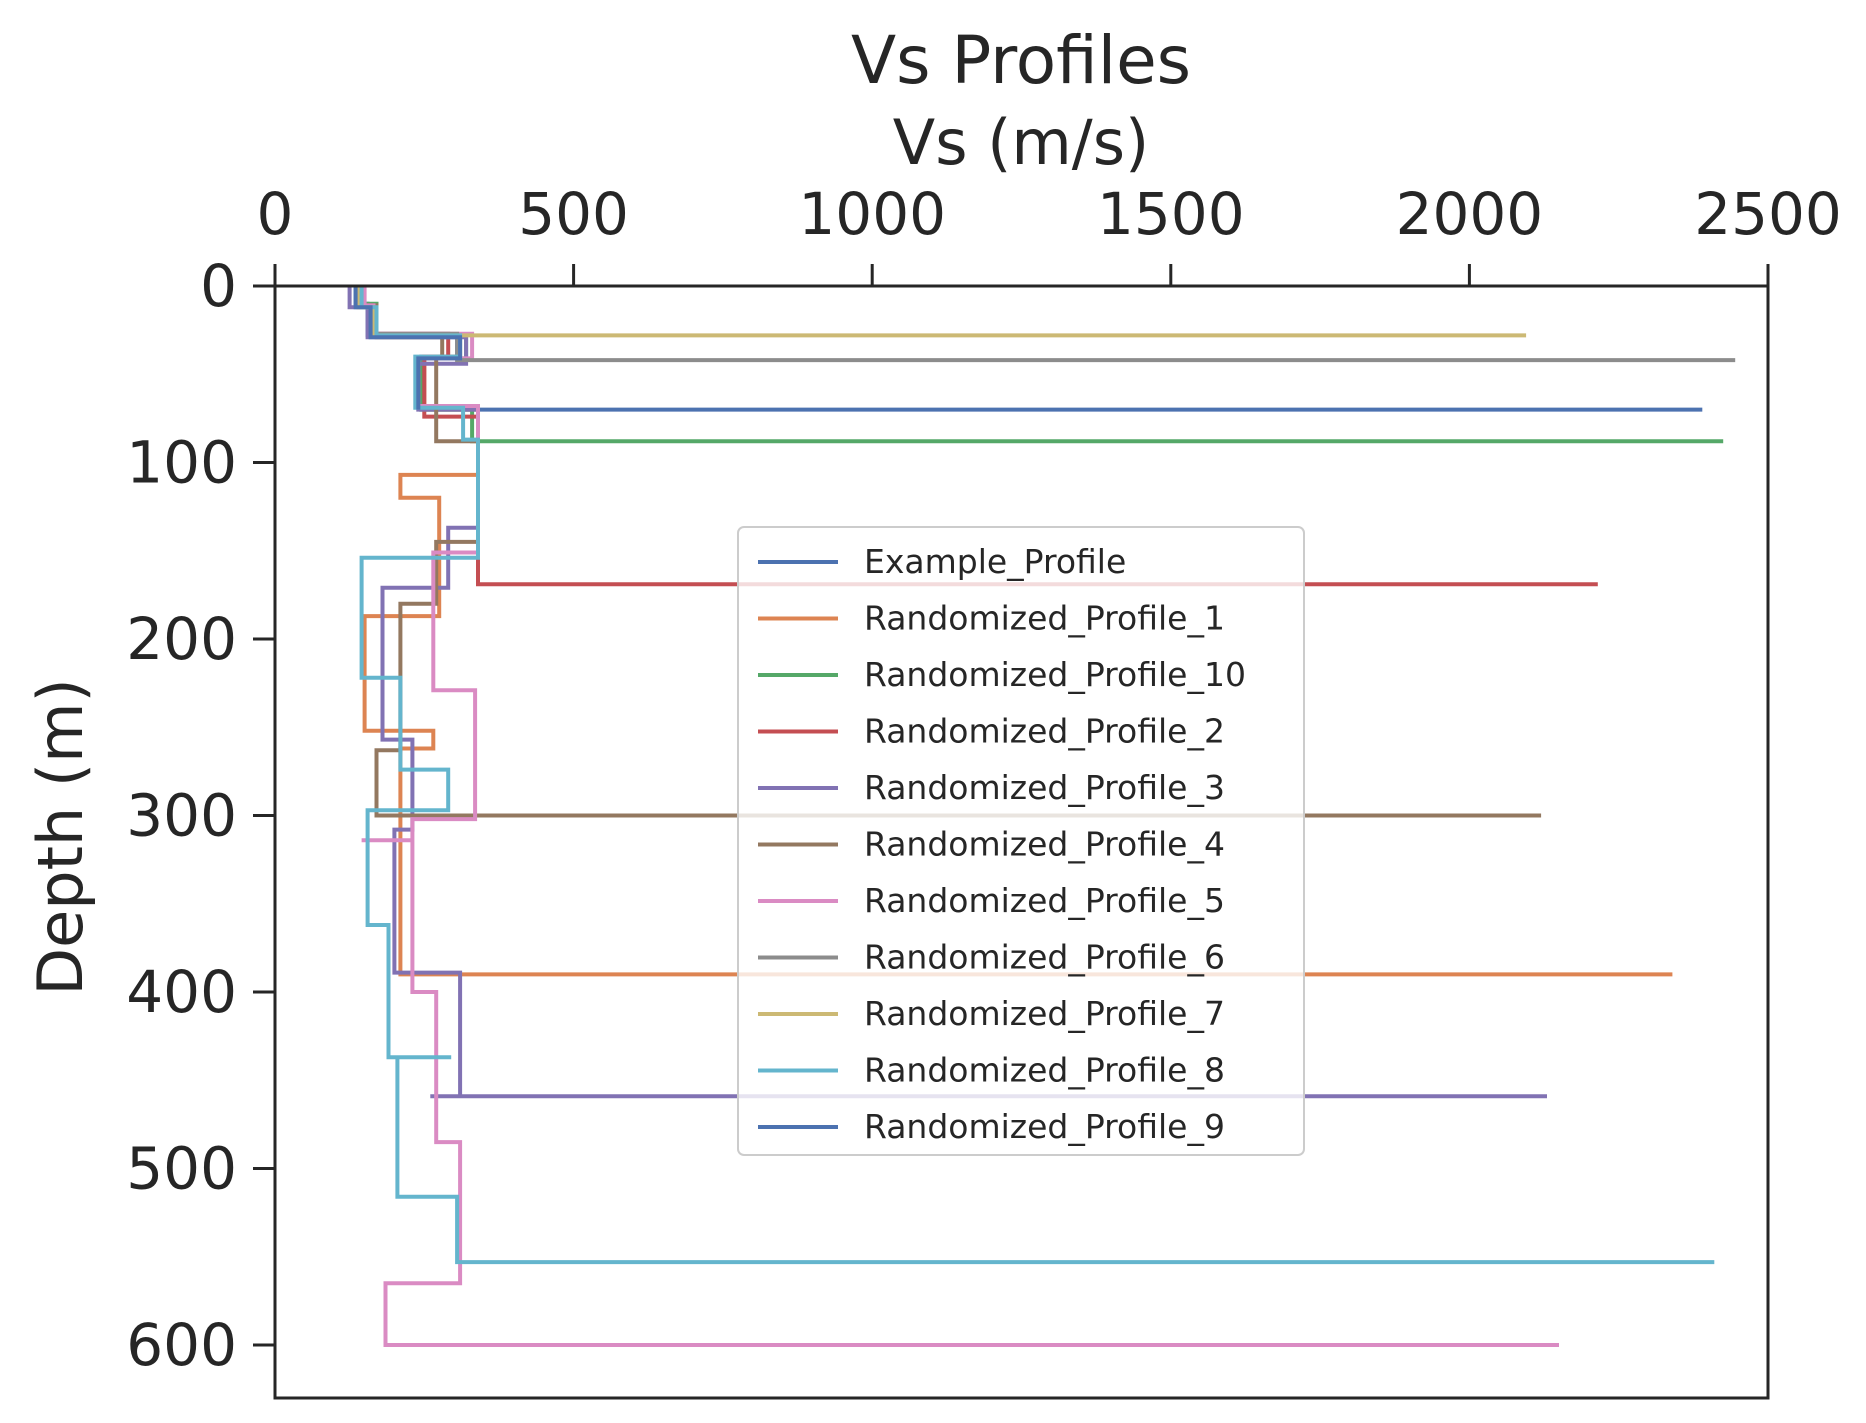  Describe the element at coordinates (1044, 1070) in the screenshot. I see `legend-label: Randomized_Profile_8` at that location.